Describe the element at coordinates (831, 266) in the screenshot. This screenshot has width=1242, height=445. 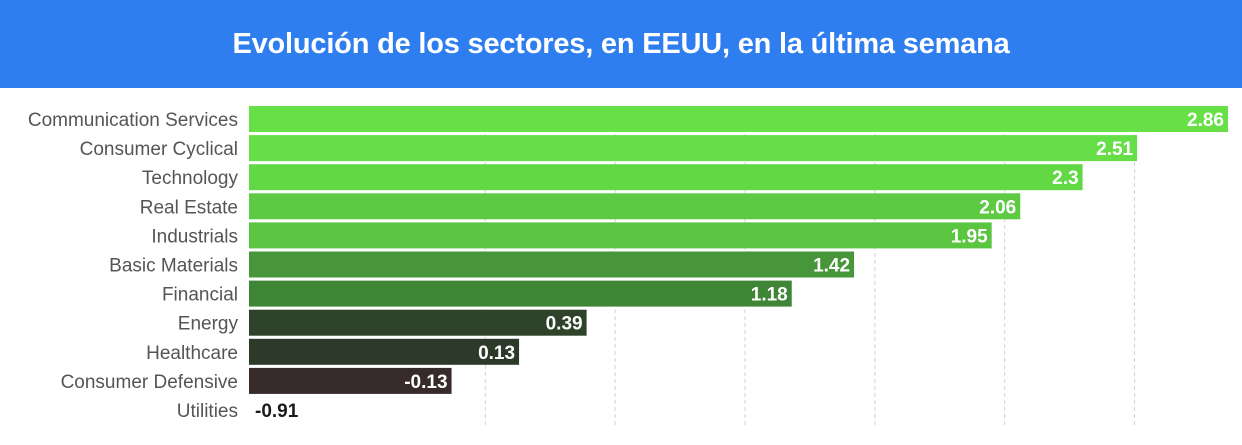
I see `value-label: 1.42` at that location.